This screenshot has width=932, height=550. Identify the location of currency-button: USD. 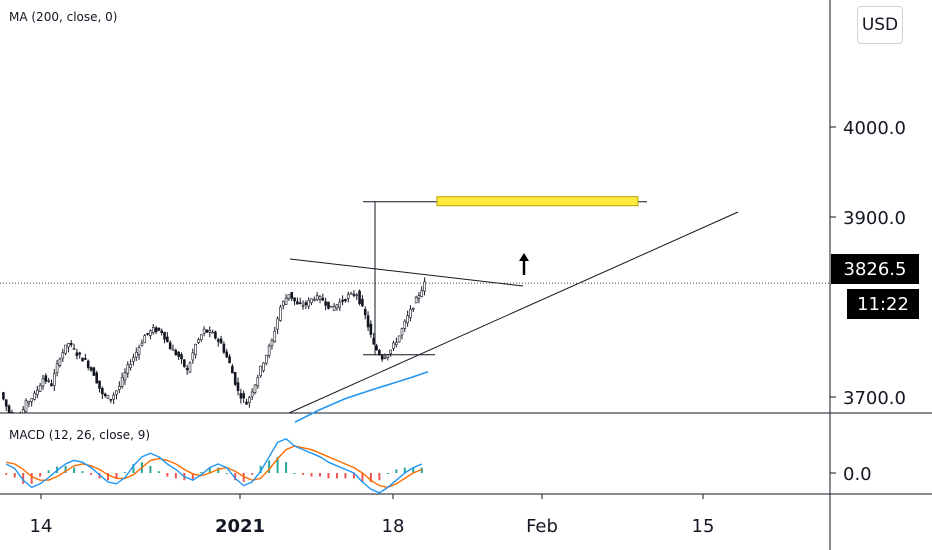
(880, 25).